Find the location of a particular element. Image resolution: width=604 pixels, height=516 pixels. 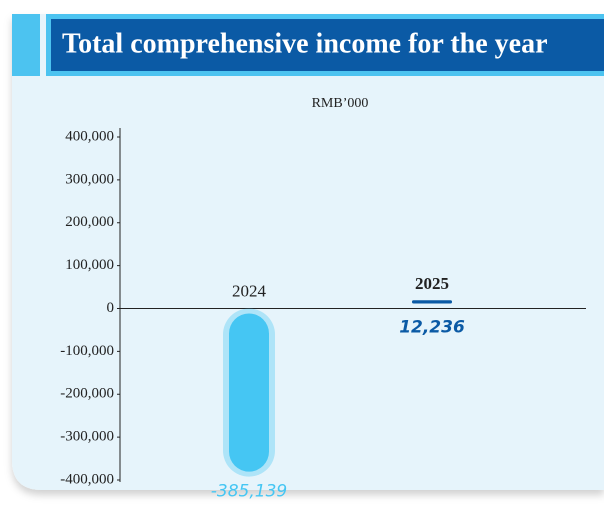

y-tick-label: 100,000 is located at coordinates (89, 265).